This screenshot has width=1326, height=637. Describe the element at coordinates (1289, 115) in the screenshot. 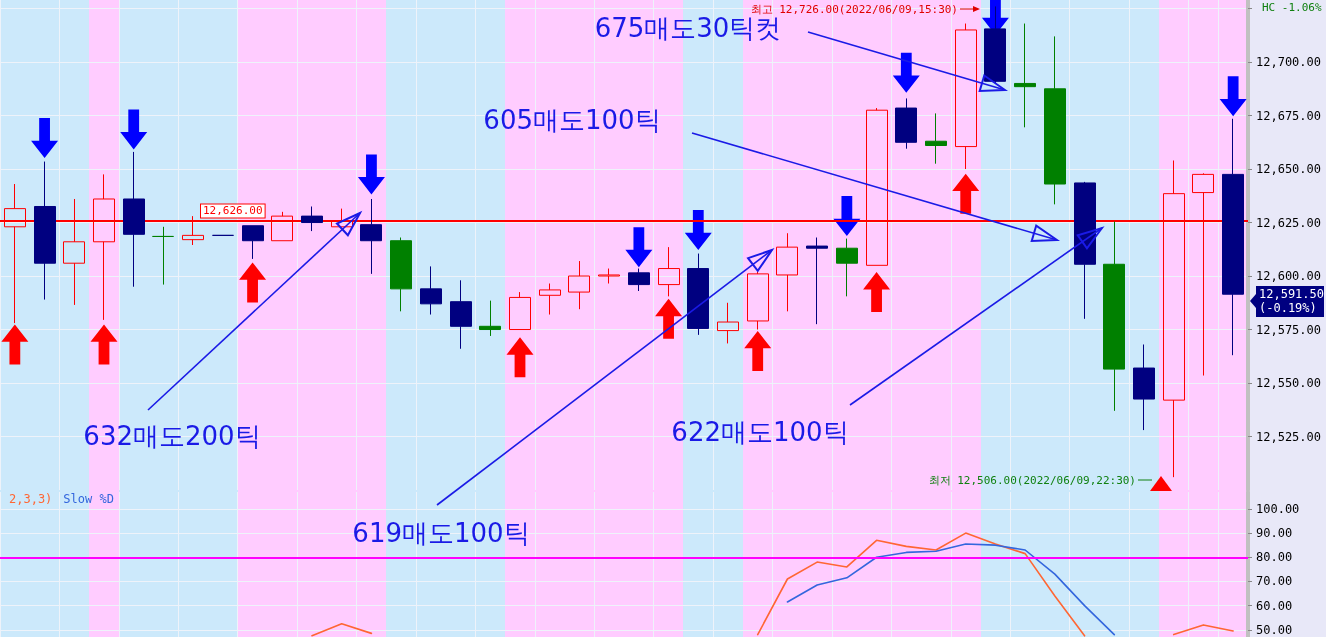

I see `y-tick-label: 12,675.00` at that location.